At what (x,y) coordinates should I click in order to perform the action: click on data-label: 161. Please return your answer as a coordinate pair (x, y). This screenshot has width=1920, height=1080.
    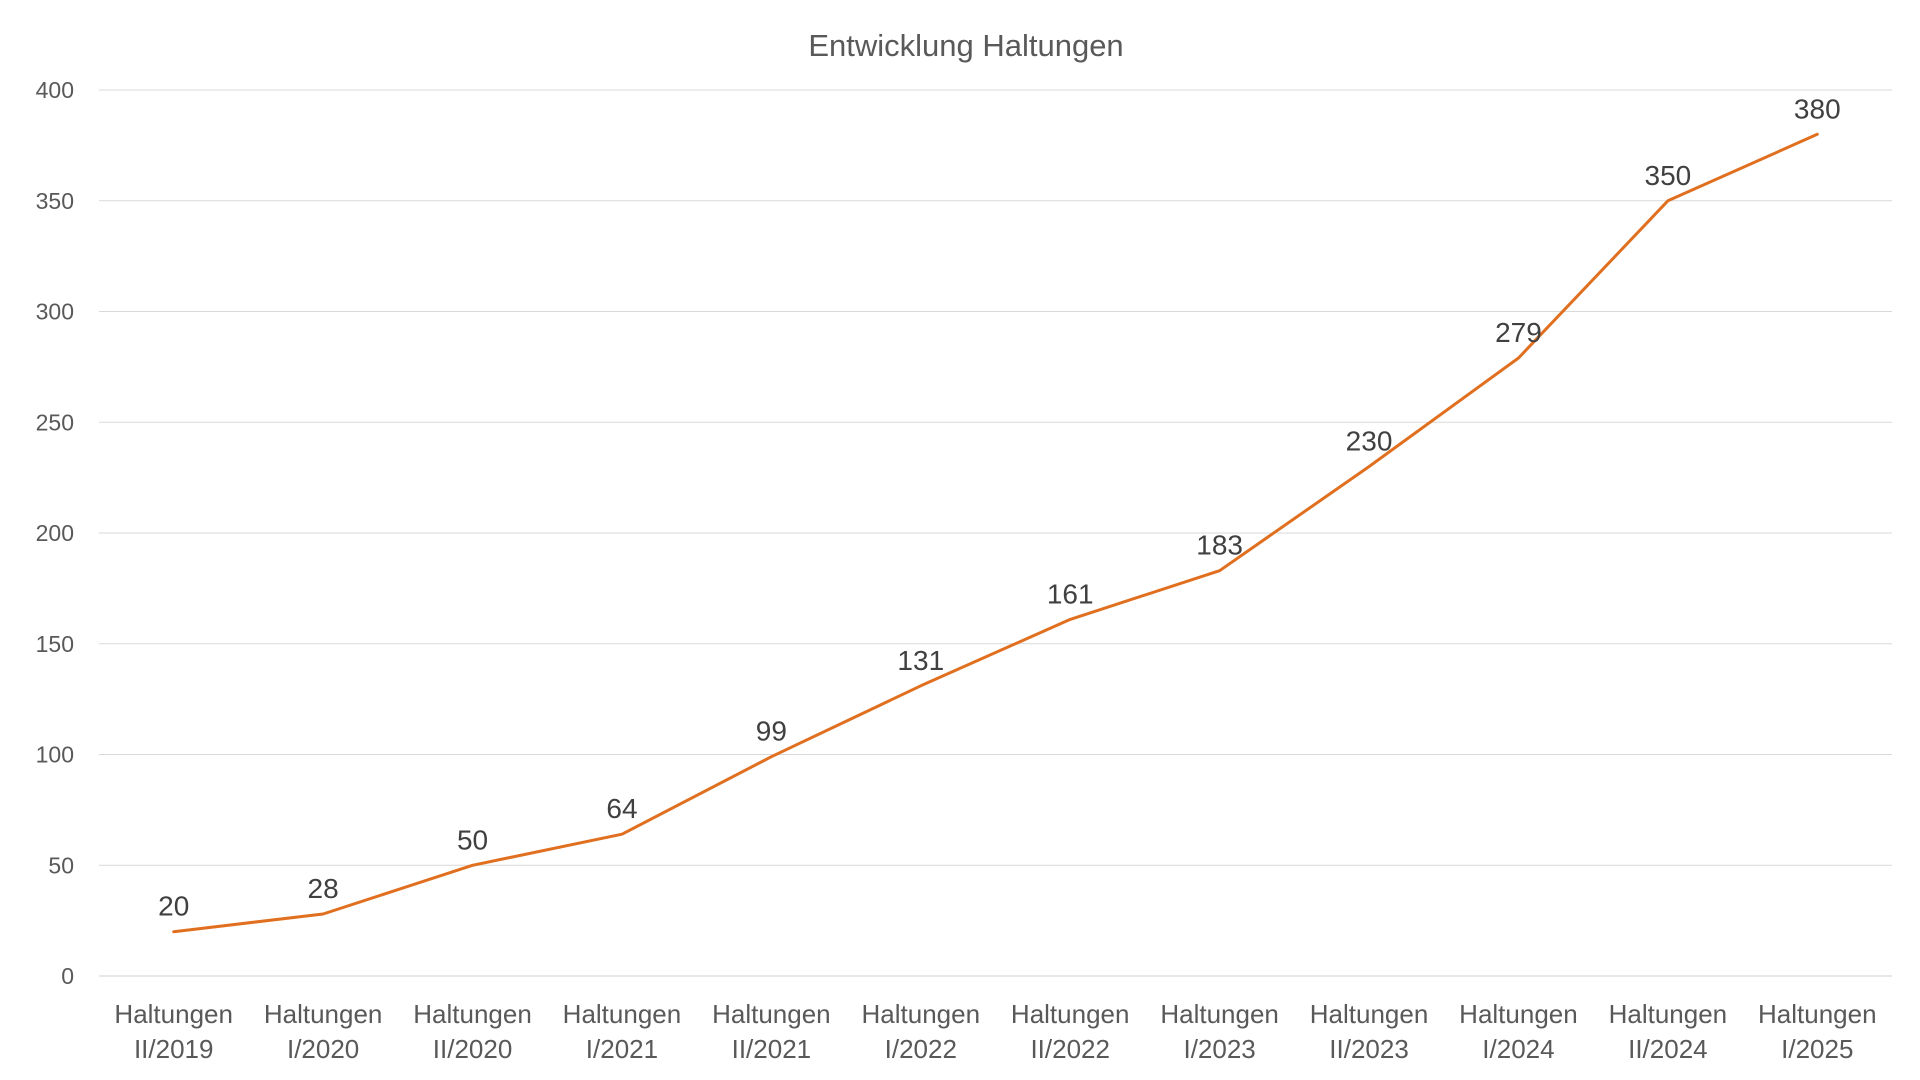
    Looking at the image, I should click on (1070, 593).